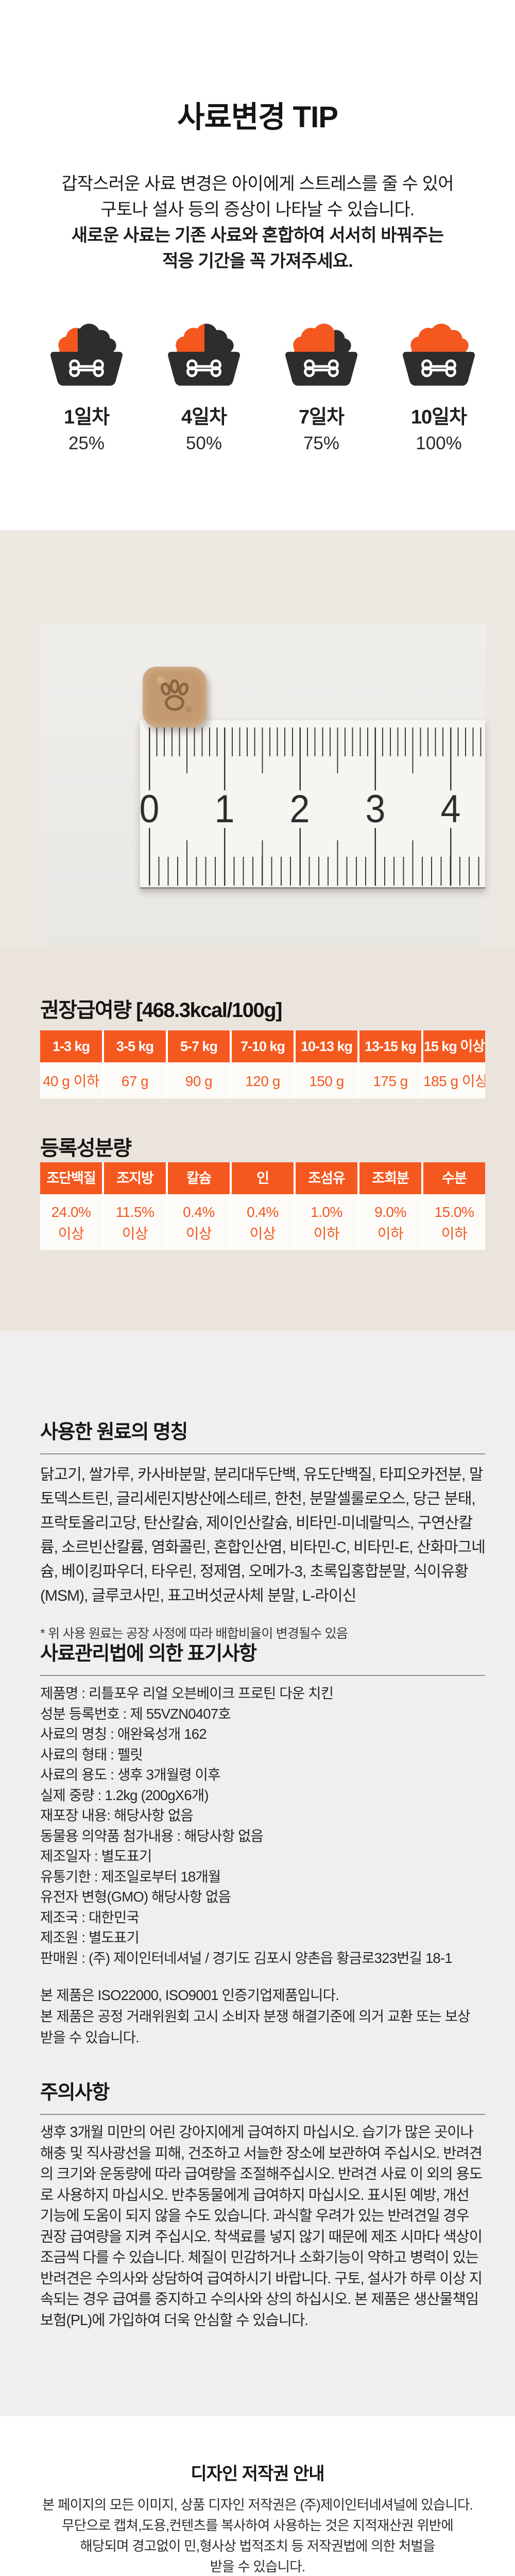 This screenshot has height=2576, width=515. Describe the element at coordinates (123, 1734) in the screenshot. I see `labeling-item: 사료의 명칭 : 애완육성개 162` at that location.